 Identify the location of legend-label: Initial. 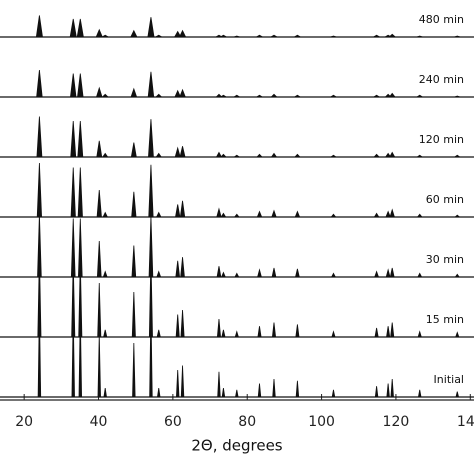
(449, 379).